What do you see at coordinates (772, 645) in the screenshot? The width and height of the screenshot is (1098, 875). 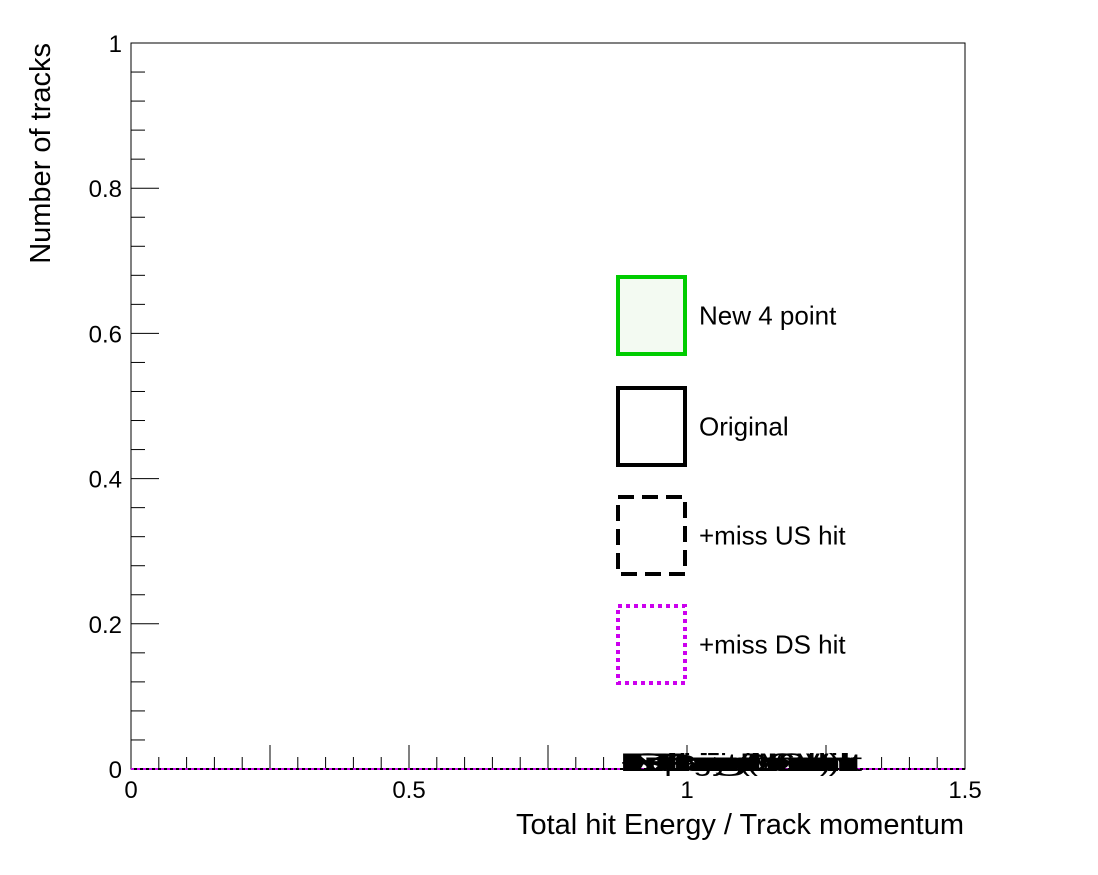 I see `legend-label: +miss DS hit` at bounding box center [772, 645].